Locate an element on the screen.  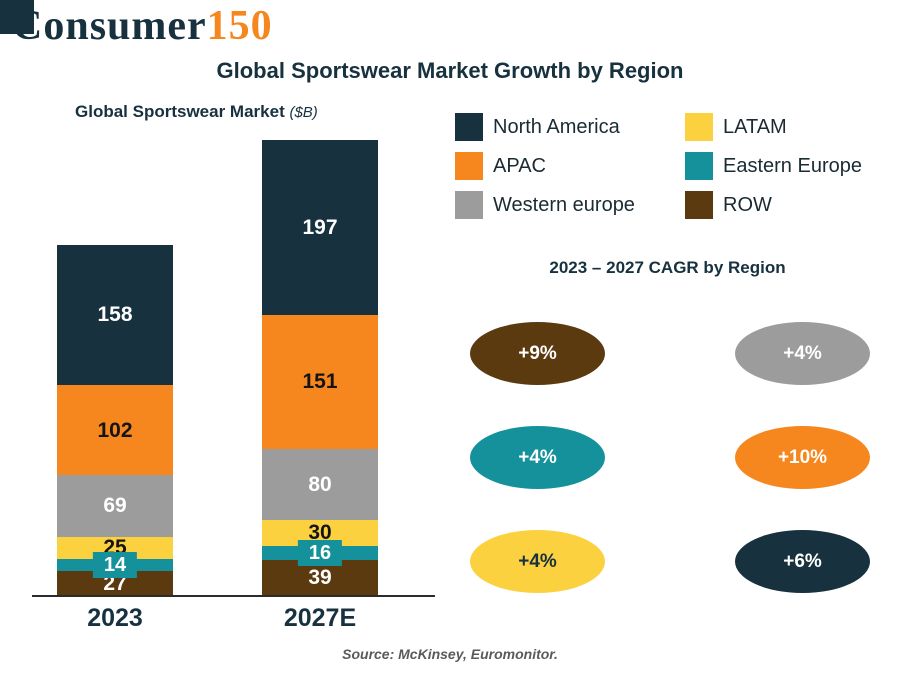
segment-apac: 102 is located at coordinates (115, 430).